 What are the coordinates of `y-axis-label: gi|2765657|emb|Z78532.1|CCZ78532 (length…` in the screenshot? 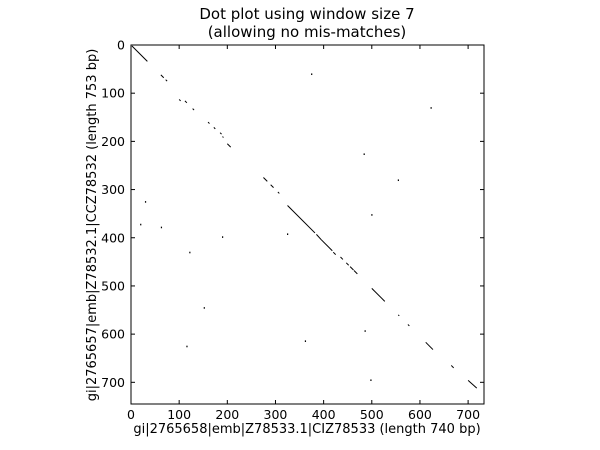 It's located at (92, 225).